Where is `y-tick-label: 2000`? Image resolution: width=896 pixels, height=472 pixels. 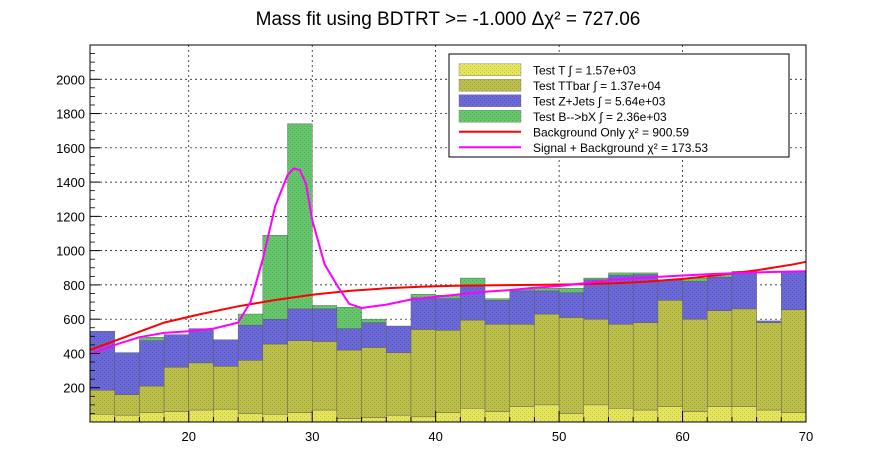 y-tick-label: 2000 is located at coordinates (70, 79).